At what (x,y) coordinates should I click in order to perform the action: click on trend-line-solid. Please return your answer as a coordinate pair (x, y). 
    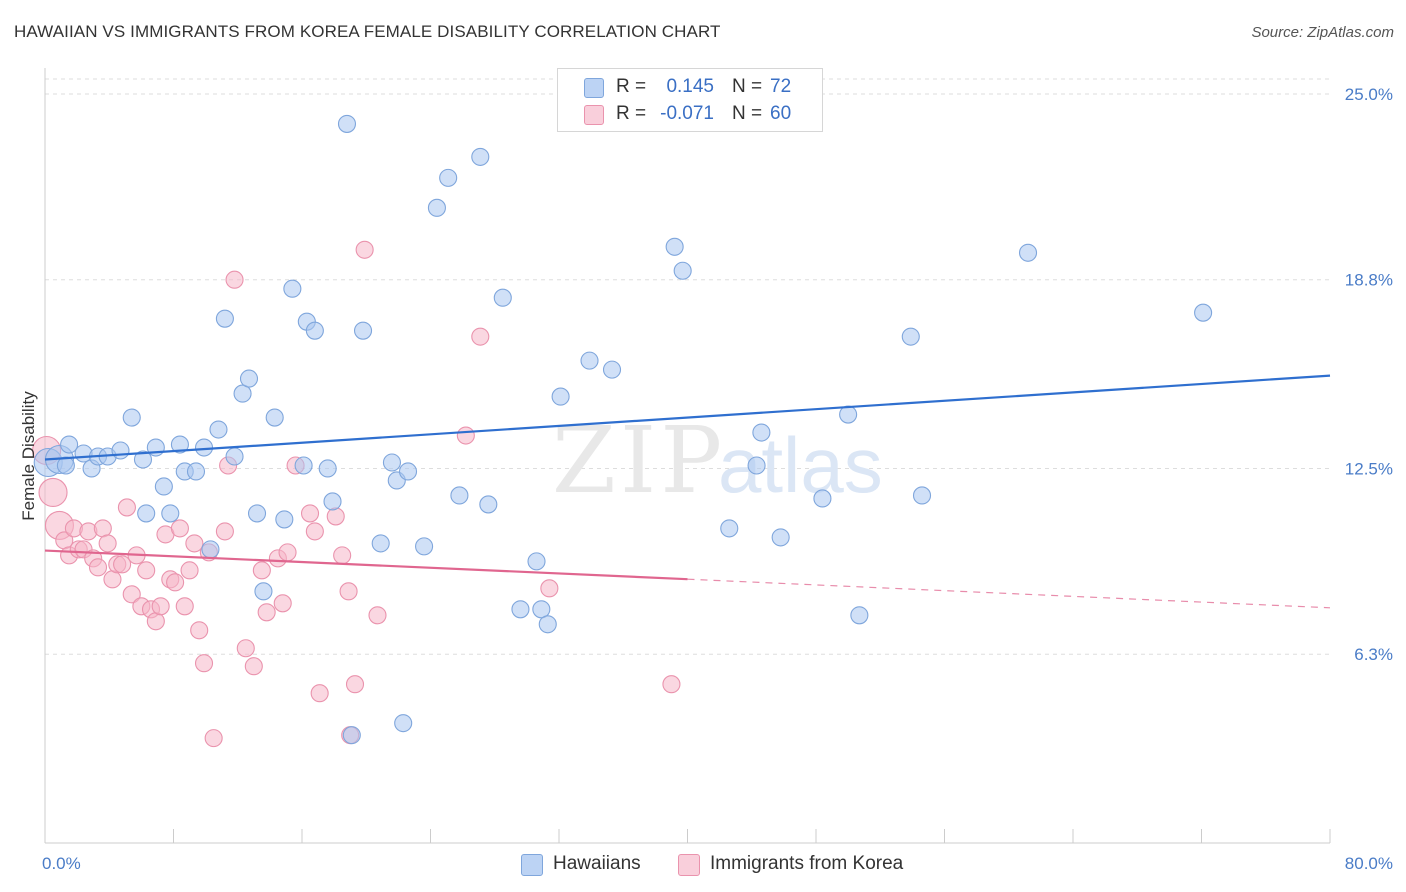
    Looking at the image, I should click on (687, 417).